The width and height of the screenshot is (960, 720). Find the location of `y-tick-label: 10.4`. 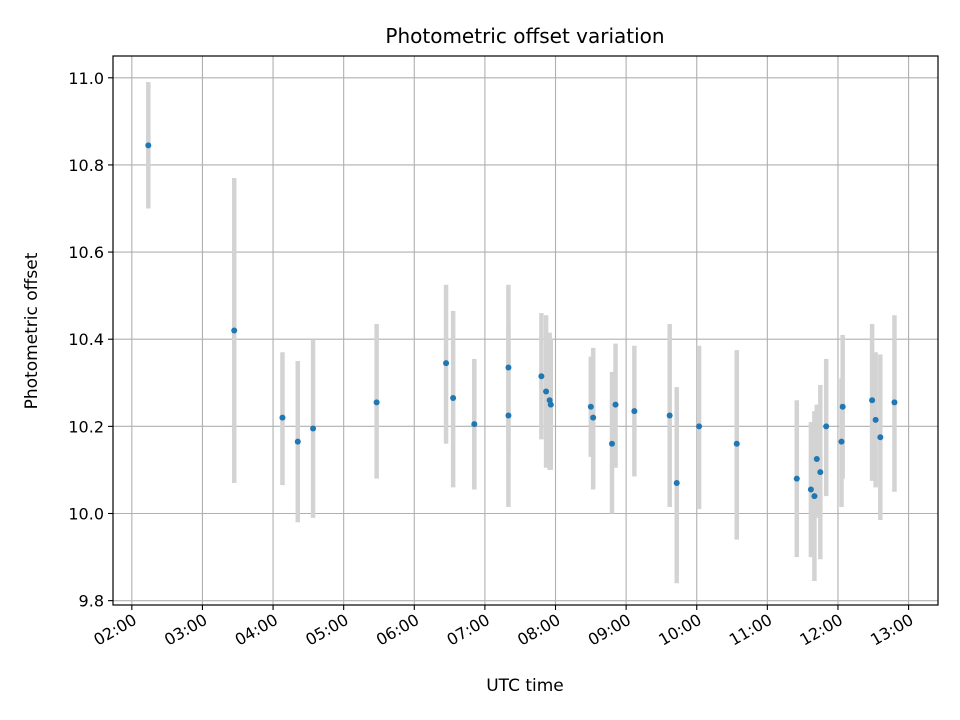

y-tick-label: 10.4 is located at coordinates (86, 339).